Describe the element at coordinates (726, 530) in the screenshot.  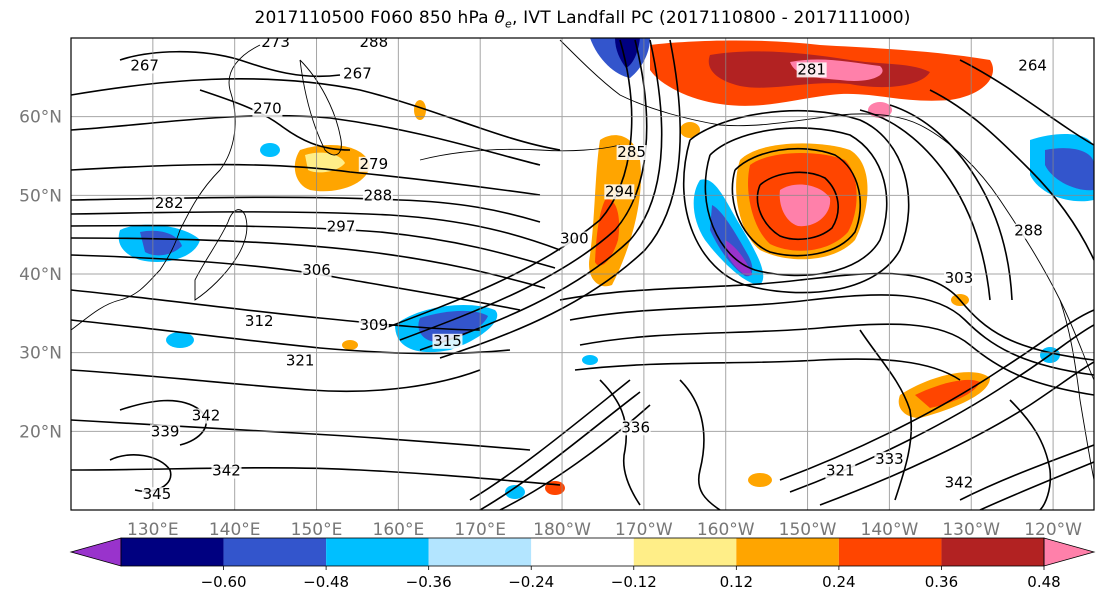
I see `longitude-tick-label: 160°W` at that location.